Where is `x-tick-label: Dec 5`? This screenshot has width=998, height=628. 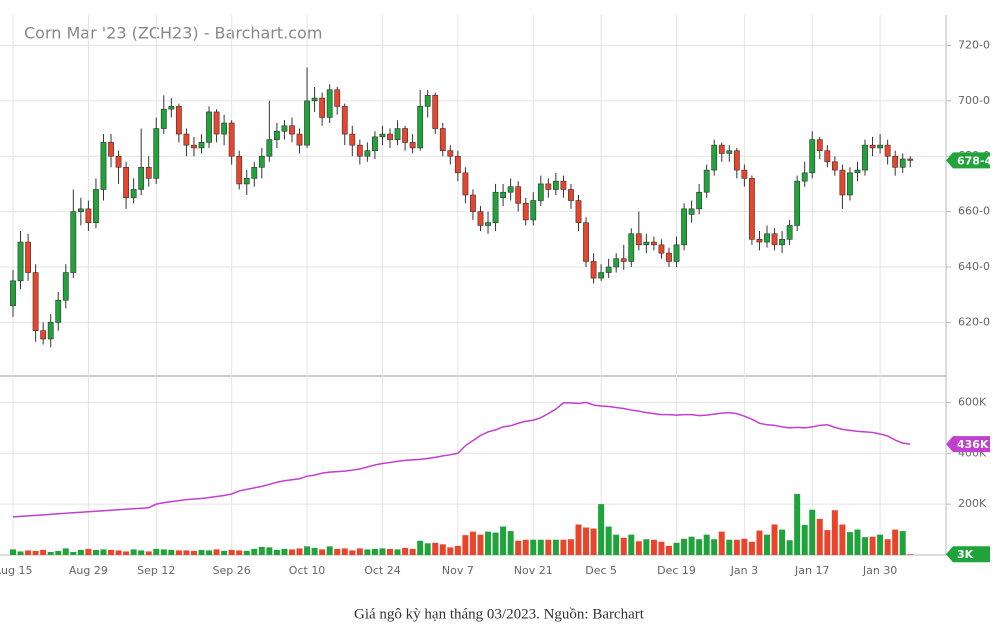 x-tick-label: Dec 5 is located at coordinates (601, 570).